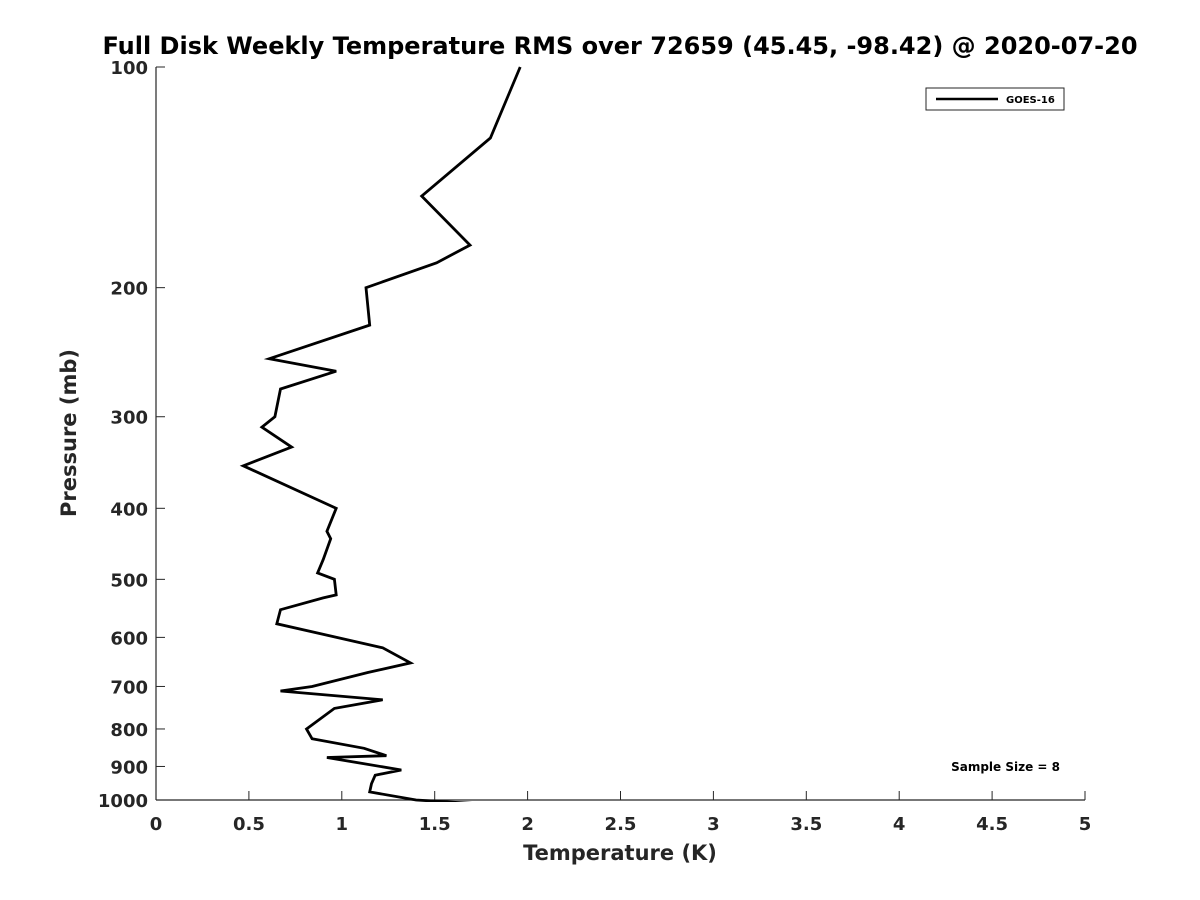 Image resolution: width=1200 pixels, height=900 pixels. Describe the element at coordinates (620, 853) in the screenshot. I see `x-axis-label: Temperature (K)` at that location.